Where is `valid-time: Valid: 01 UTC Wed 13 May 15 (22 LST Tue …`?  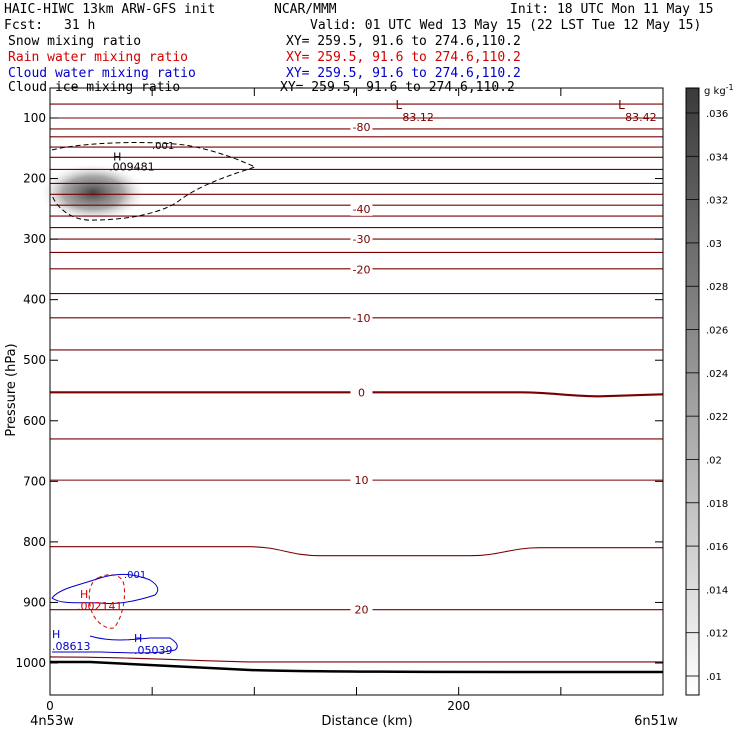 valid-time: Valid: 01 UTC Wed 13 May 15 (22 LST Tue … is located at coordinates (506, 25).